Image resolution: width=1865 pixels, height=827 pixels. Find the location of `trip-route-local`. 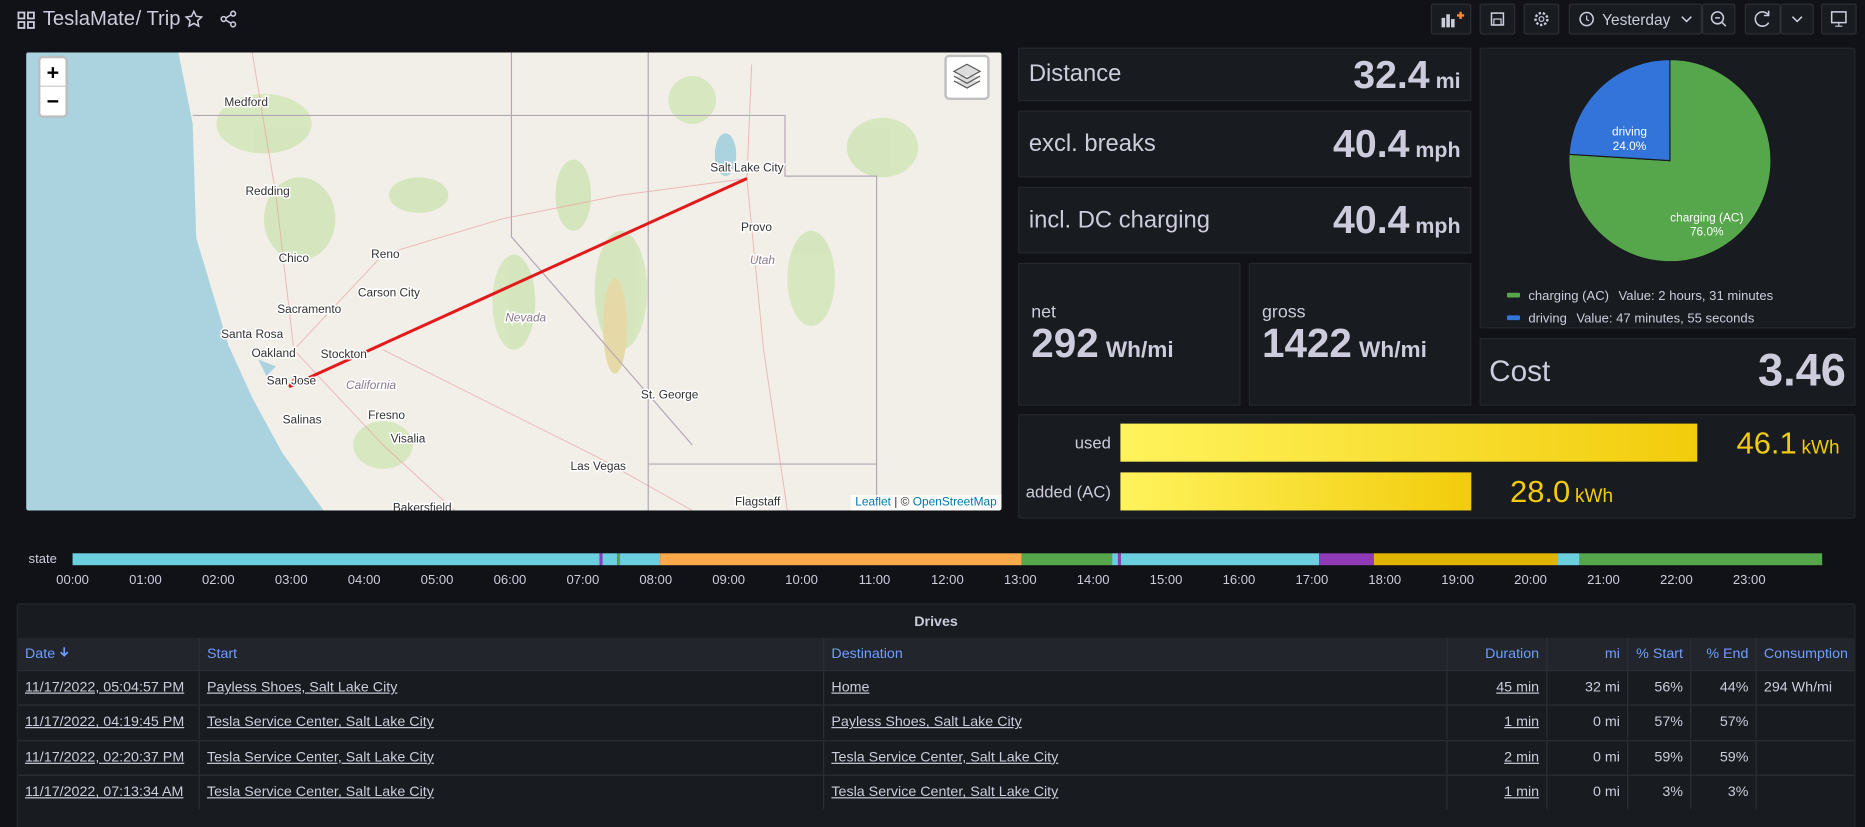

trip-route-local is located at coordinates (296, 383).